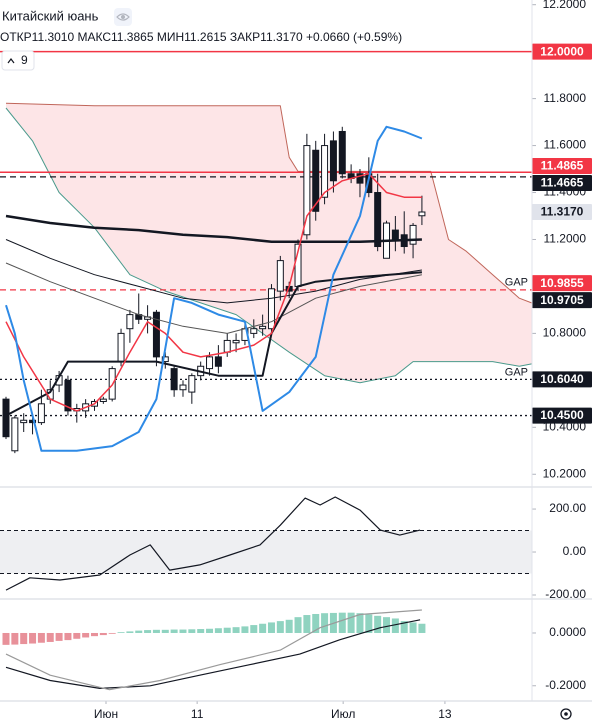  I want to click on y-tick-label: 0.00, so click(575, 551).